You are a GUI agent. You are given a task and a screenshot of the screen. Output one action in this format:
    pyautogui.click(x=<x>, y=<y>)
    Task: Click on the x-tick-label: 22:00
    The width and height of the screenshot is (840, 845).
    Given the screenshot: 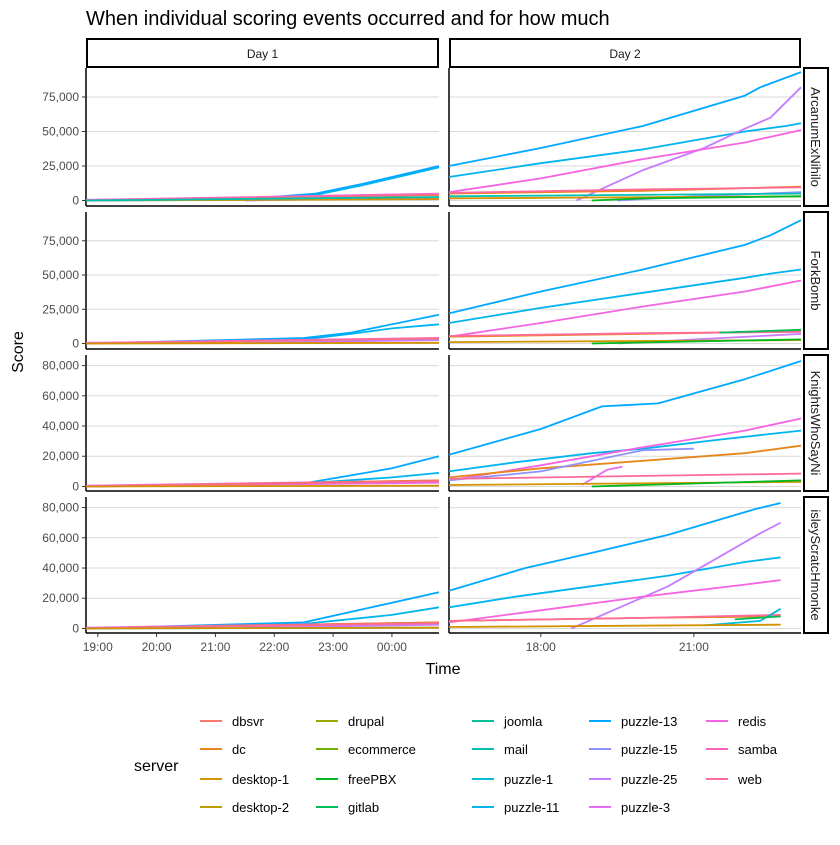 What is the action you would take?
    pyautogui.click(x=274, y=647)
    